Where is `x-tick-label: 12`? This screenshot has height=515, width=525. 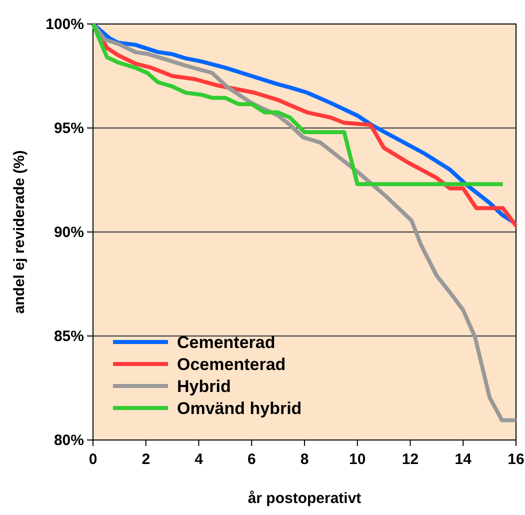 x-tick-label: 12 is located at coordinates (410, 459).